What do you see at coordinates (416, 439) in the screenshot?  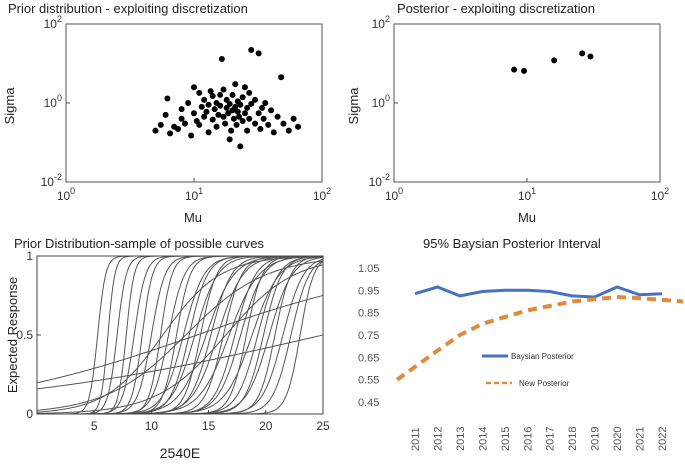 I see `x-tick-label: 2011` at bounding box center [416, 439].